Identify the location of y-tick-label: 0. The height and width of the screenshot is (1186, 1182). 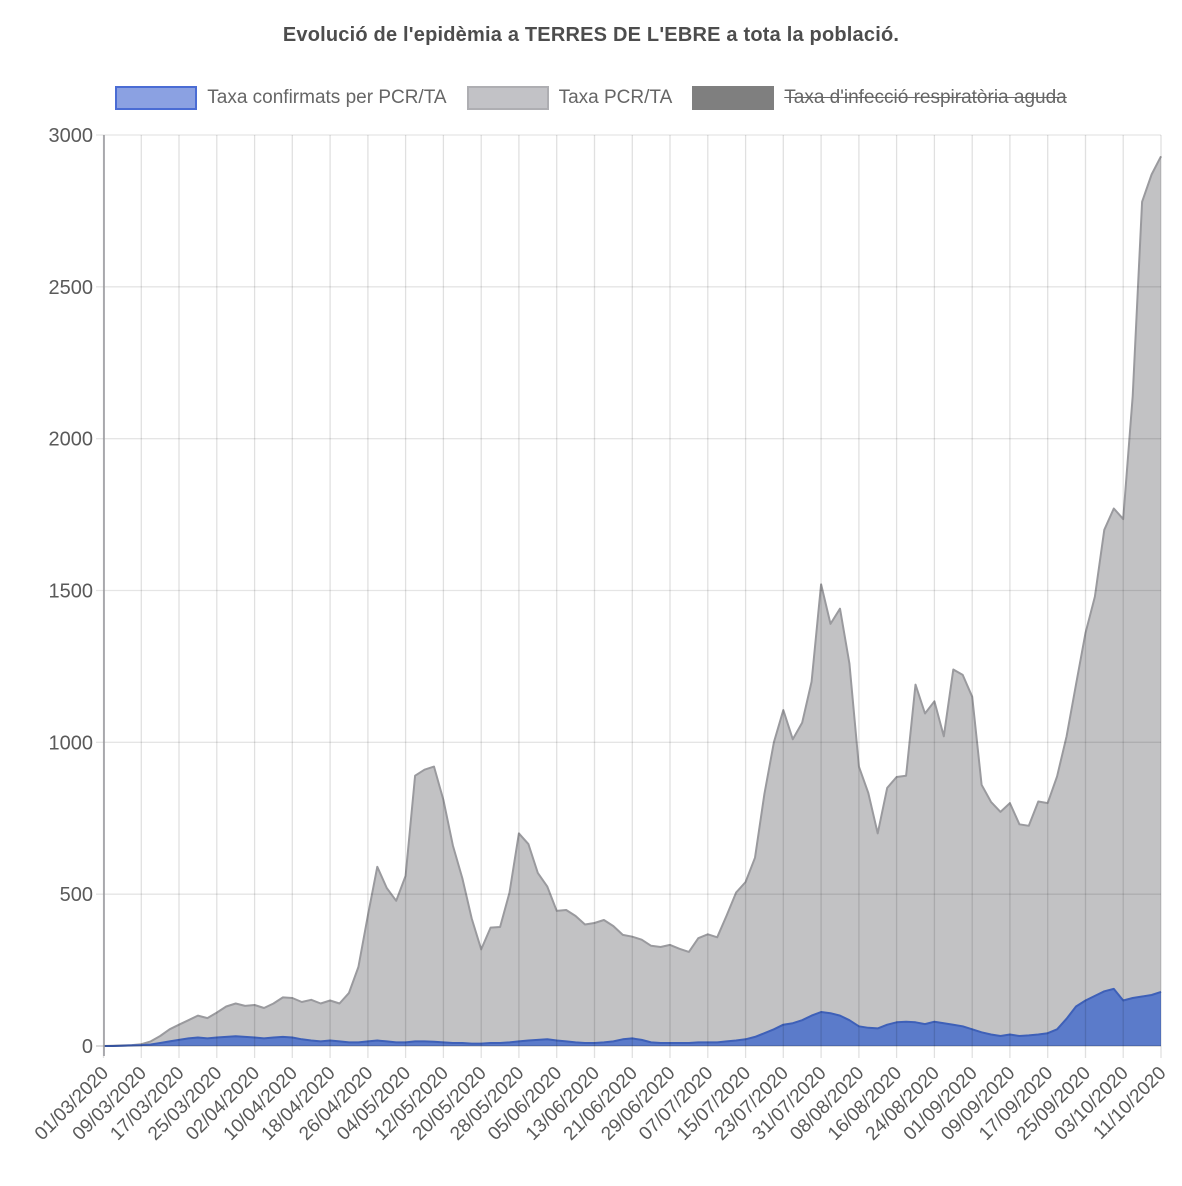
(87, 1047).